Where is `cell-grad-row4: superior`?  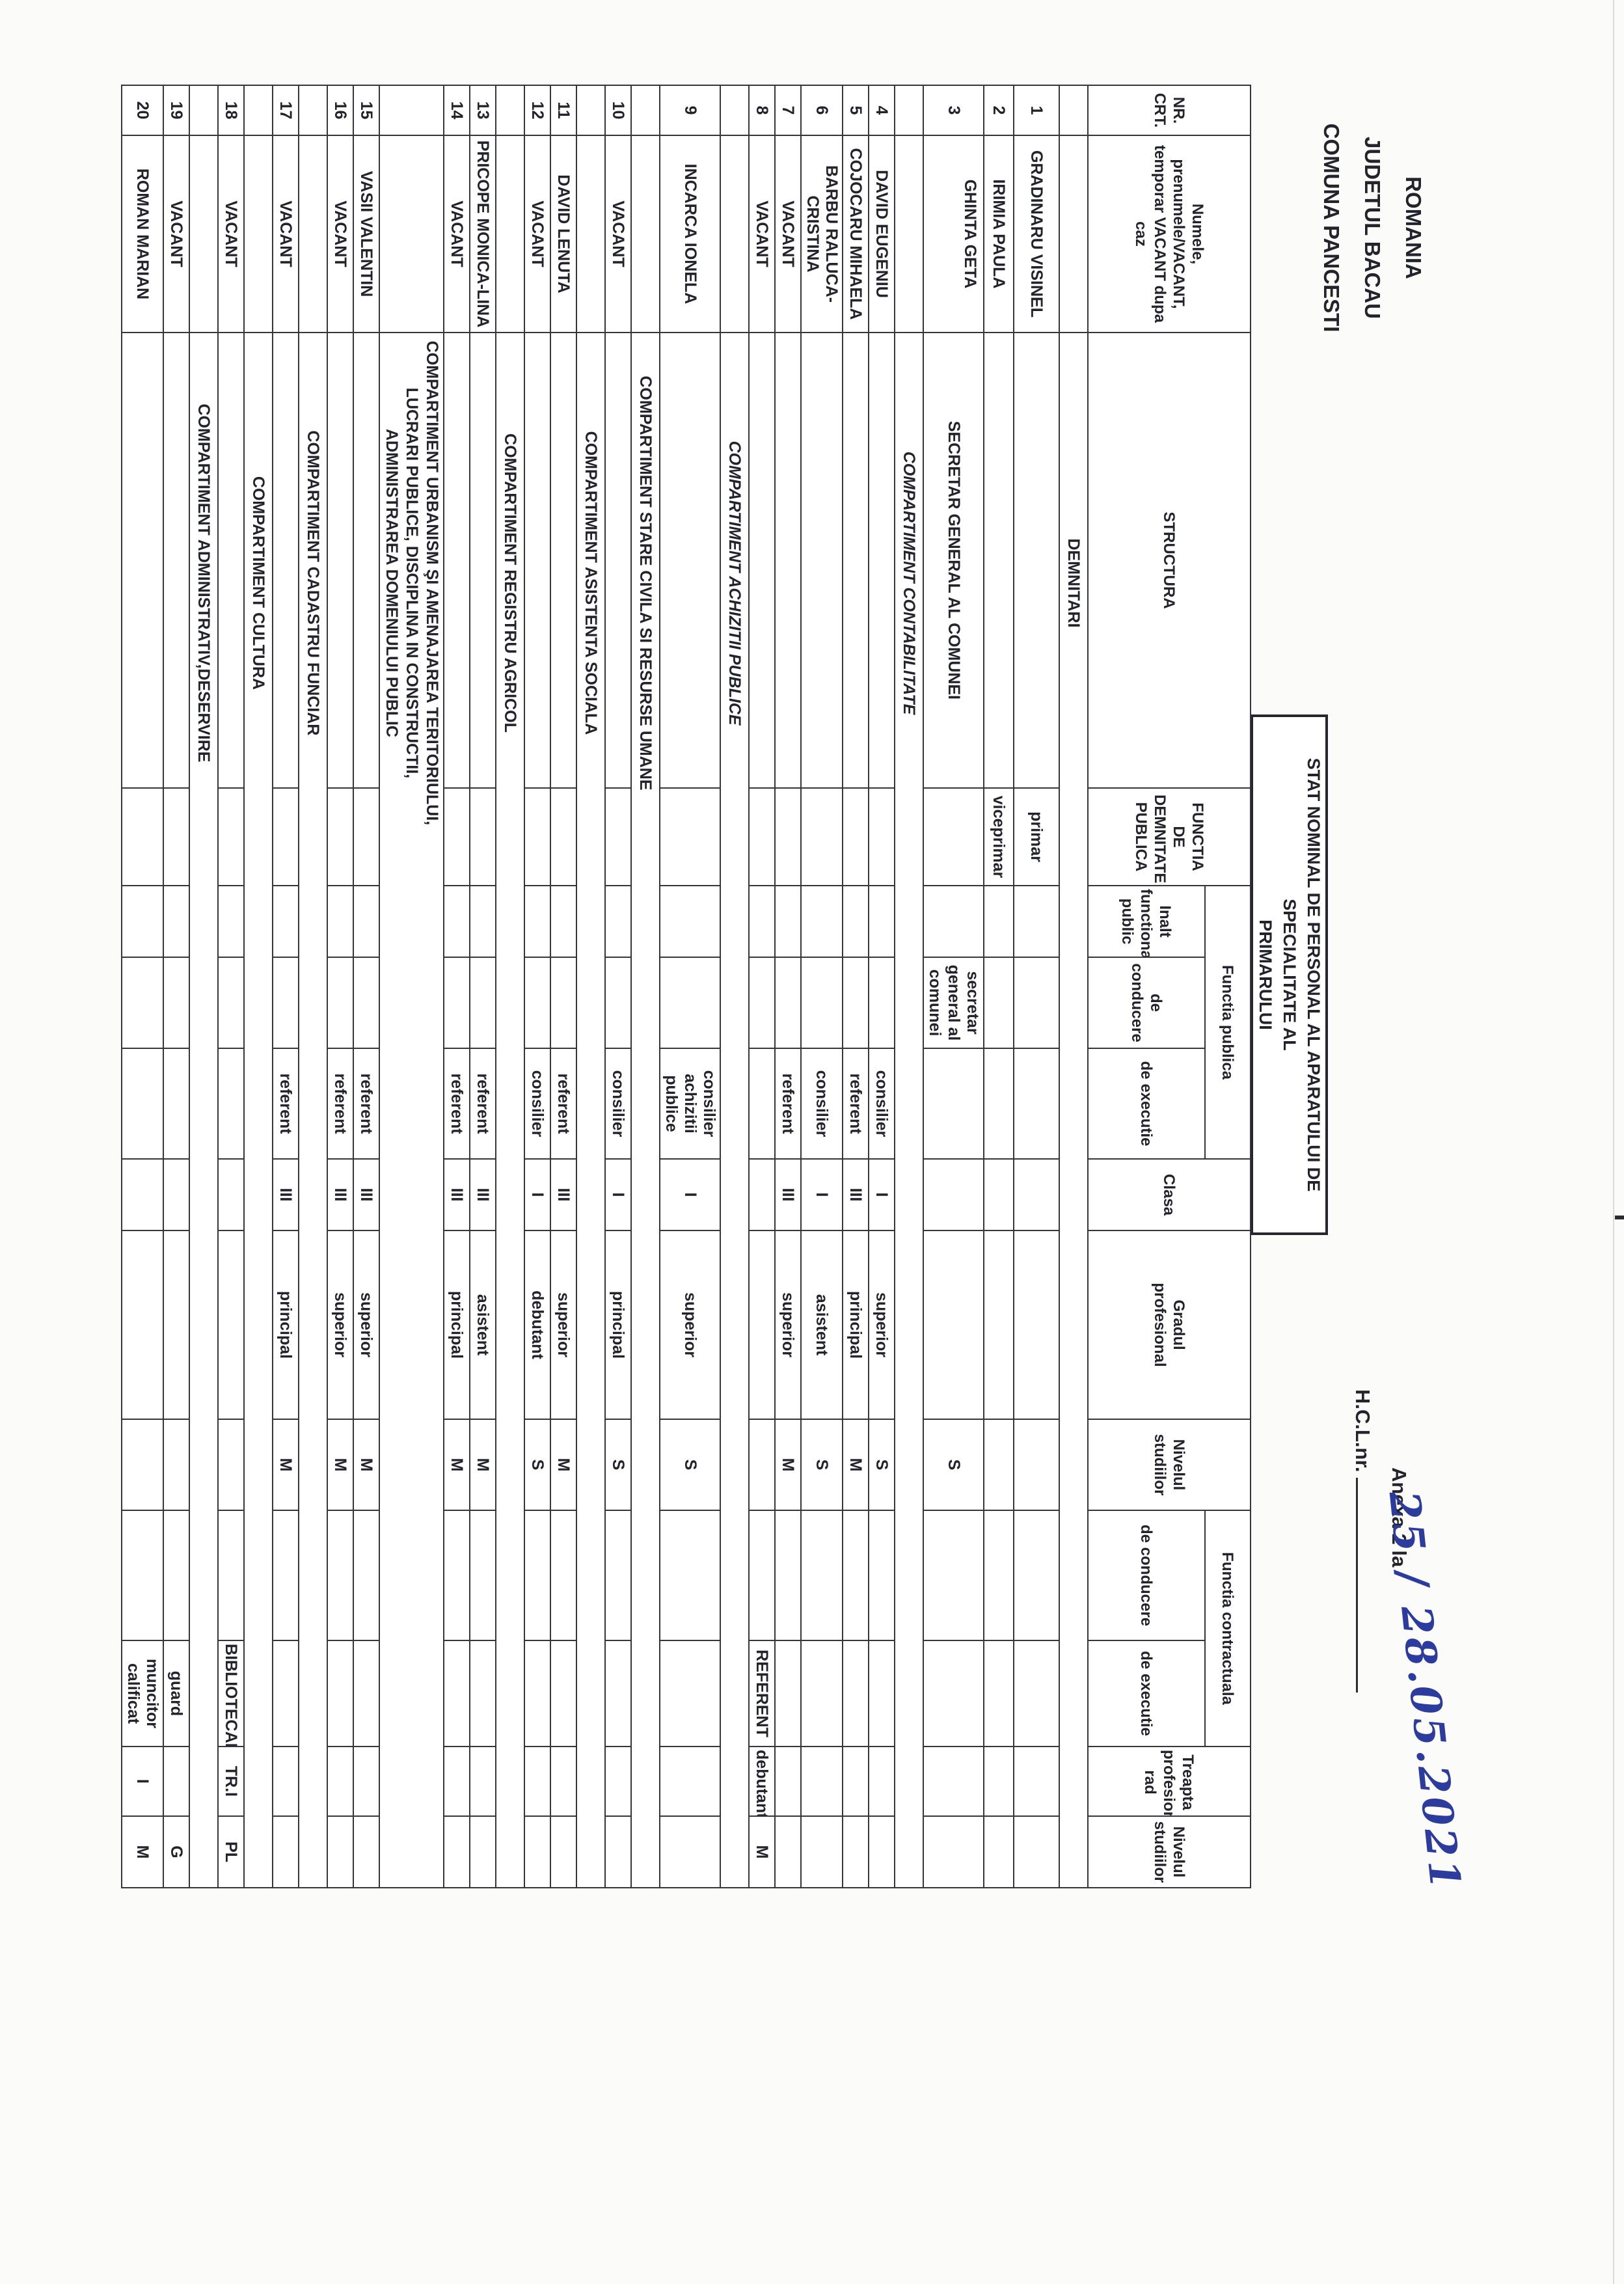
cell-grad-row4: superior is located at coordinates (882, 1325).